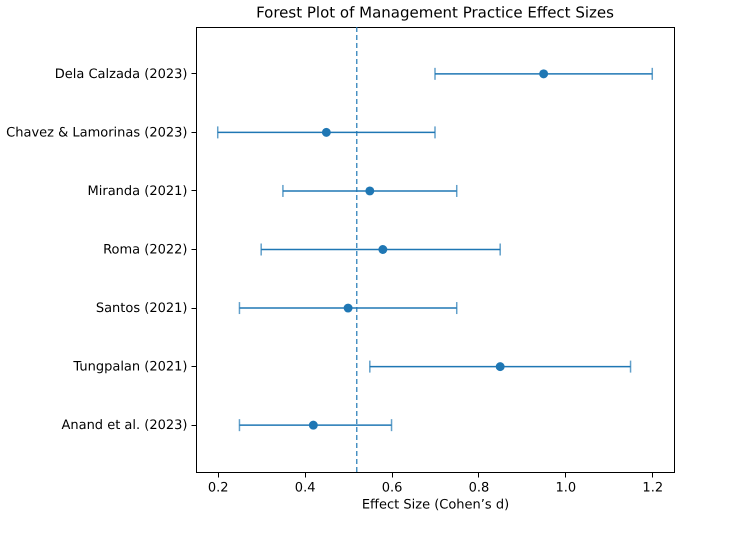 This screenshot has height=533, width=753. What do you see at coordinates (566, 488) in the screenshot?
I see `x-tick-label: 1.0` at bounding box center [566, 488].